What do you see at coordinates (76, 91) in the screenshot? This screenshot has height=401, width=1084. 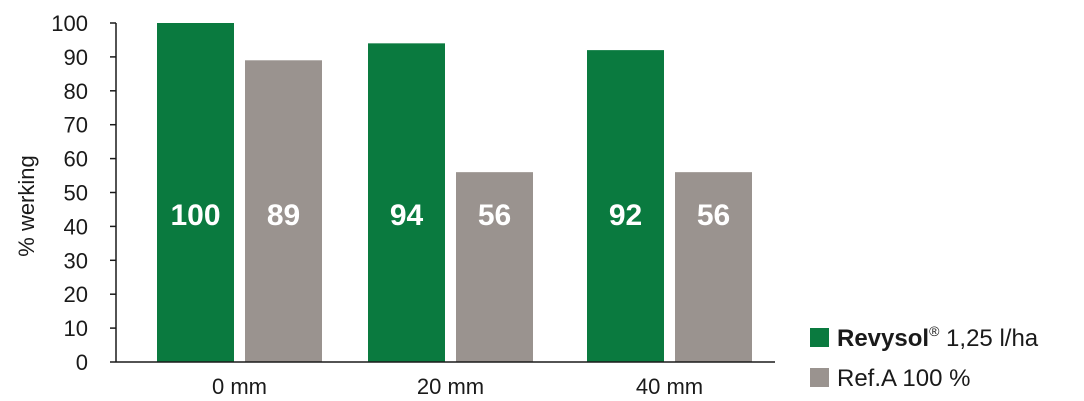 I see `y-tick-label: 80` at bounding box center [76, 91].